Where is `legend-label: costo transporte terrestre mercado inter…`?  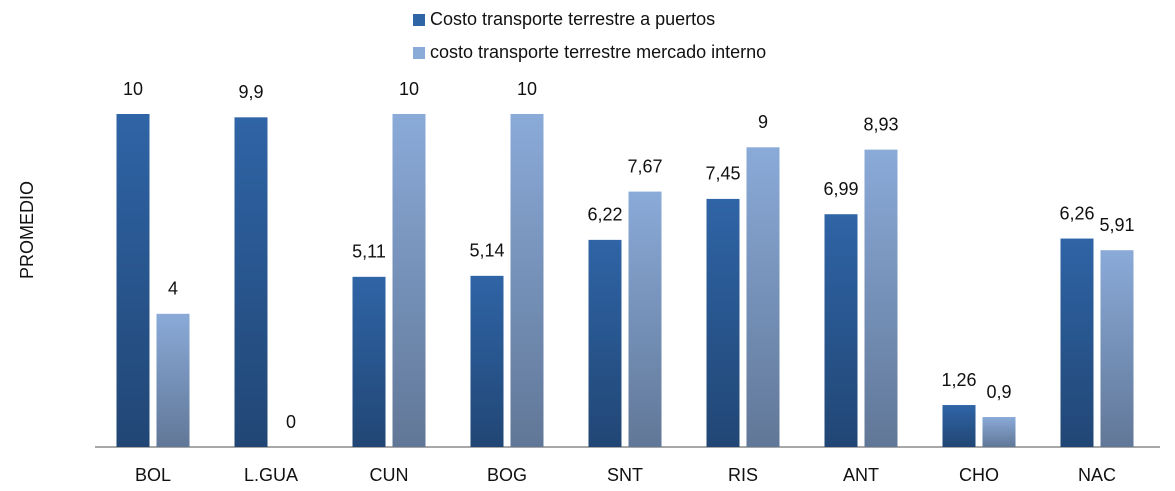
legend-label: costo transporte terrestre mercado inter… is located at coordinates (598, 52).